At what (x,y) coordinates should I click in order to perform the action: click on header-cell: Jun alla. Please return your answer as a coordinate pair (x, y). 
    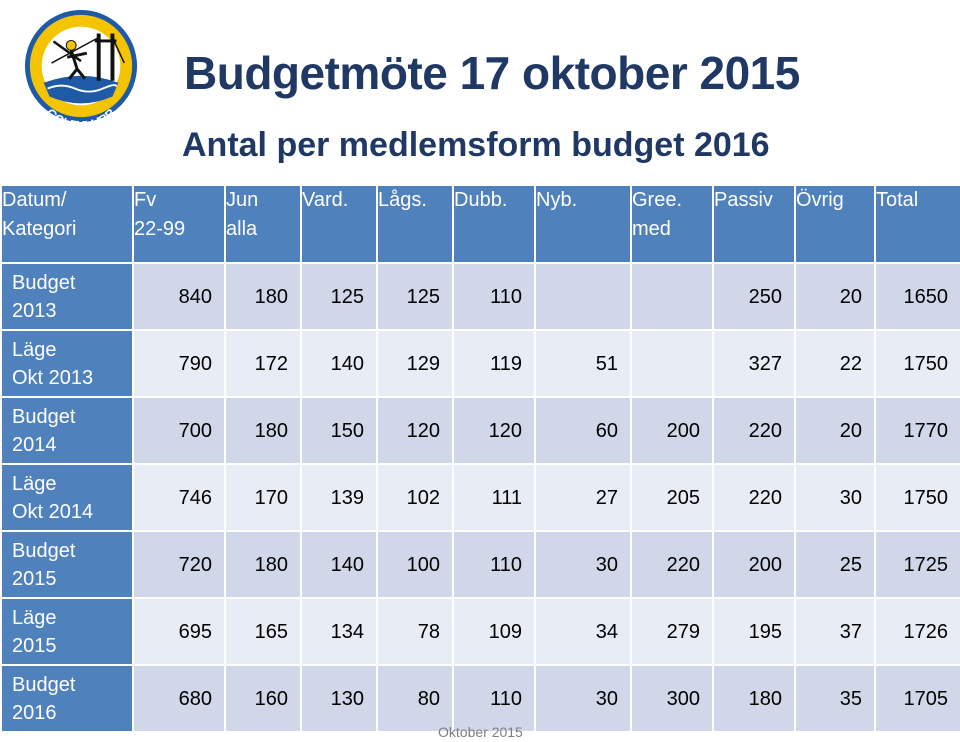
    Looking at the image, I should click on (263, 224).